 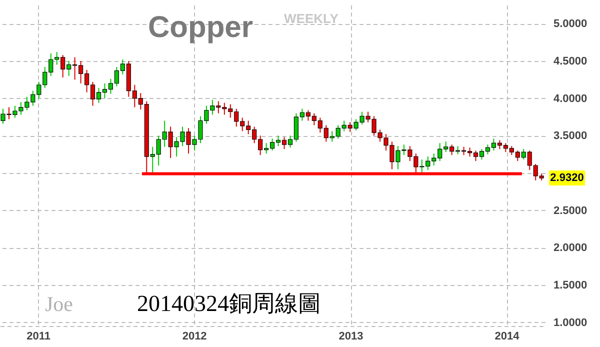 What do you see at coordinates (571, 285) in the screenshot?
I see `y-tick-label: 1.5000` at bounding box center [571, 285].